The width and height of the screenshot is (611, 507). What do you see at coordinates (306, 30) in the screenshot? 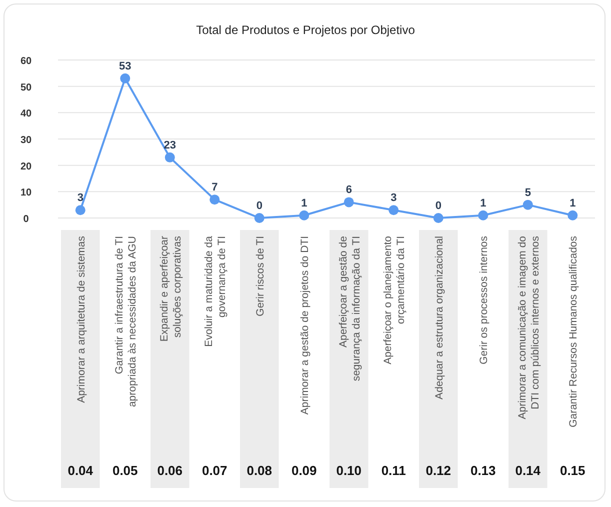
I see `chart-title: Total de Produtos e Projetos por Objetivo` at bounding box center [306, 30].